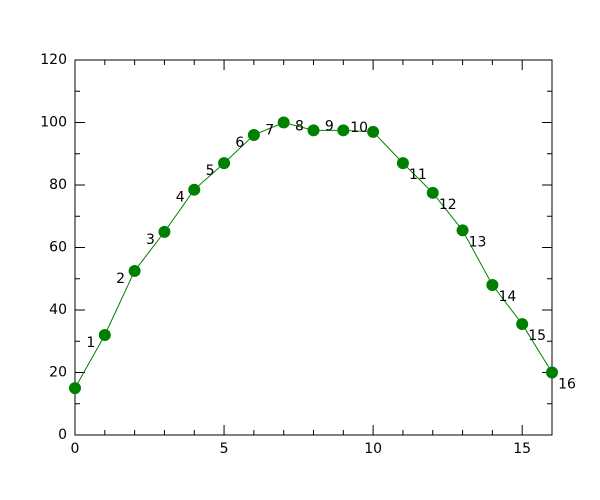 This screenshot has width=600, height=500. What do you see at coordinates (90, 343) in the screenshot?
I see `point-label: 1` at bounding box center [90, 343].